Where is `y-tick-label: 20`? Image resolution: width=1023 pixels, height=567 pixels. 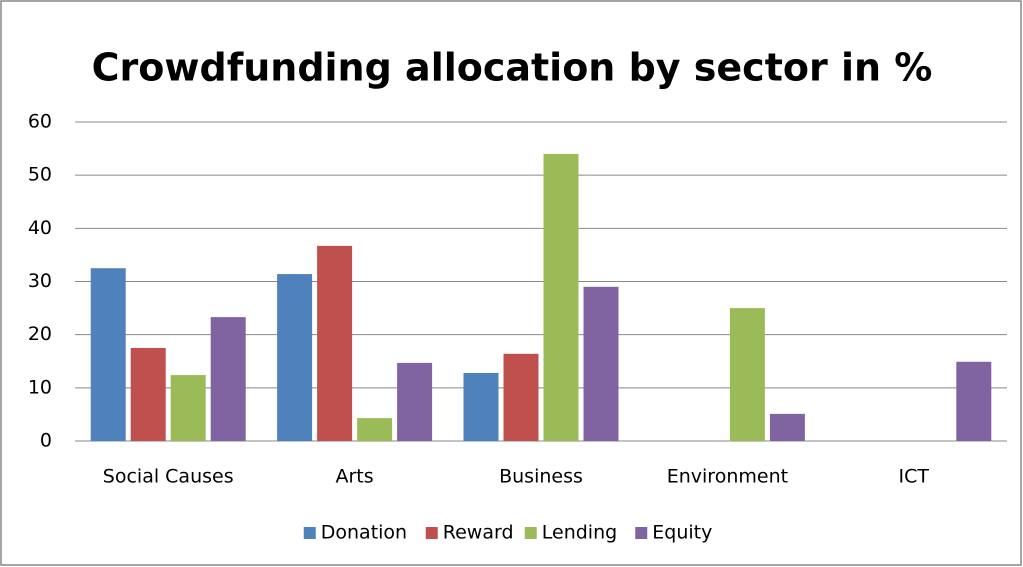 y-tick-label: 20 is located at coordinates (40, 334).